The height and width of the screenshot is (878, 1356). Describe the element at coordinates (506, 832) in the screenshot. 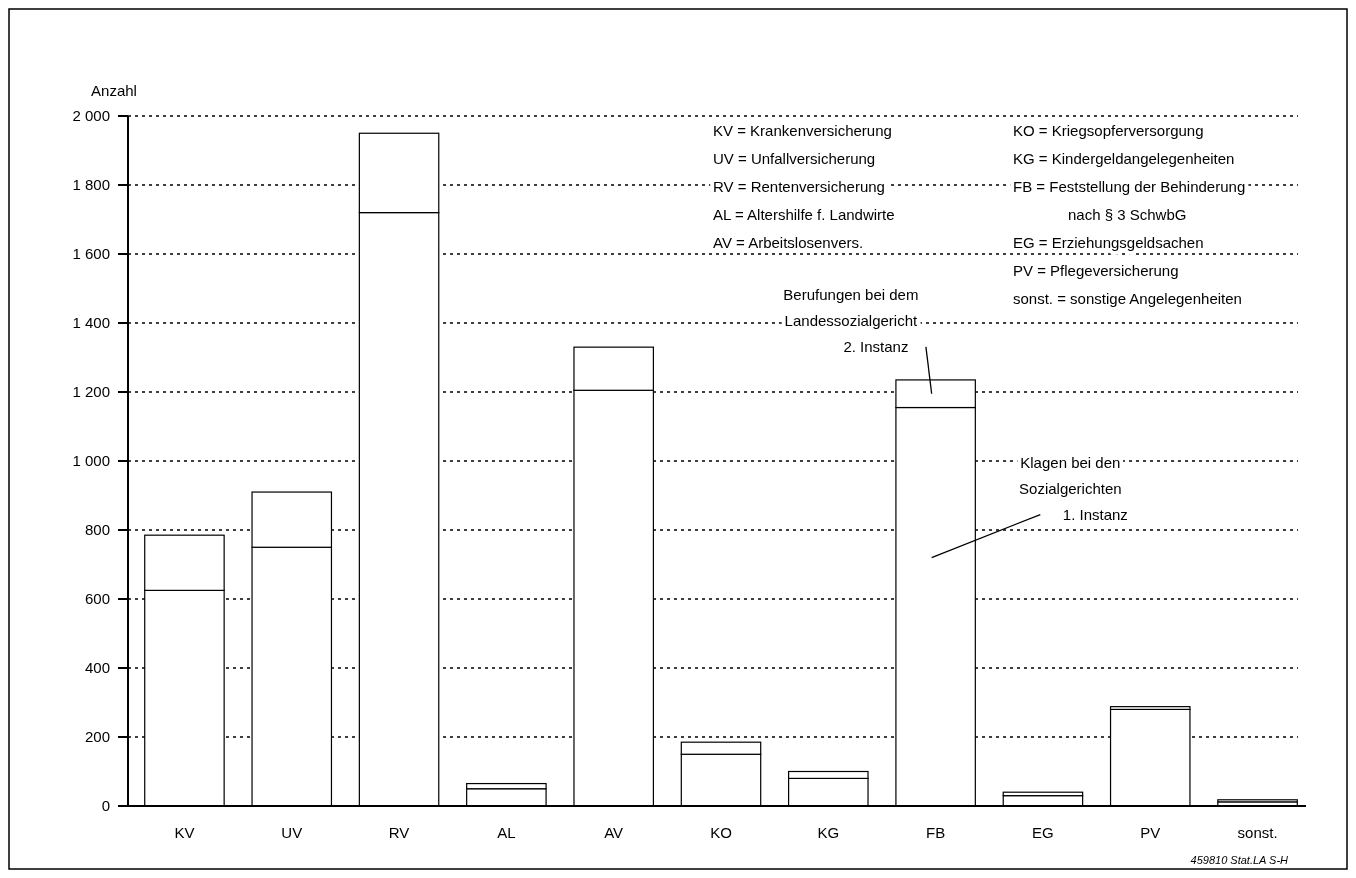

I see `x-tick-label: AL` at that location.